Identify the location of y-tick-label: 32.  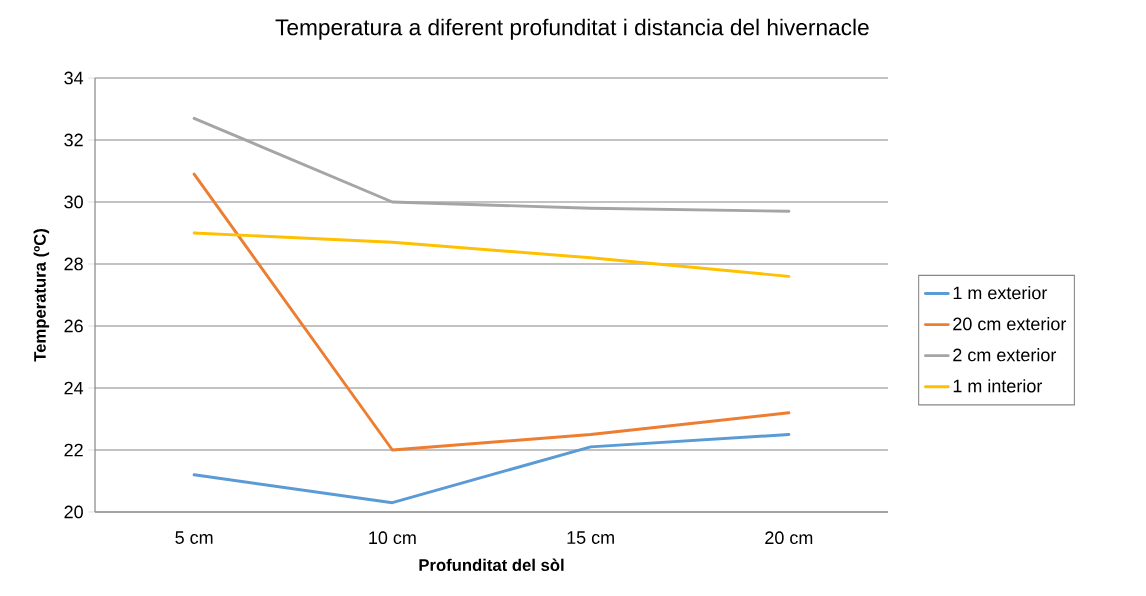
(73, 140).